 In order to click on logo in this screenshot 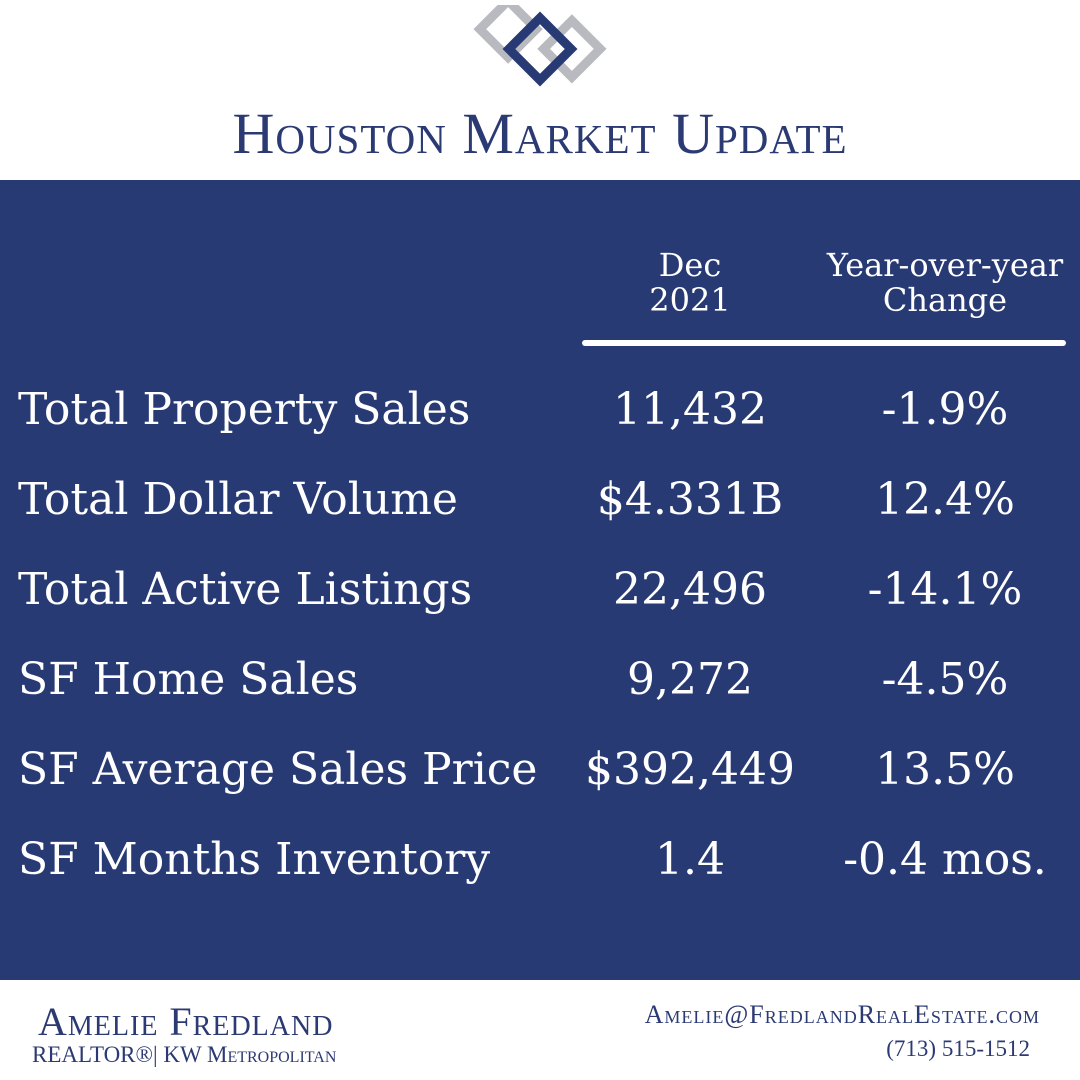, I will do `click(540, 46)`.